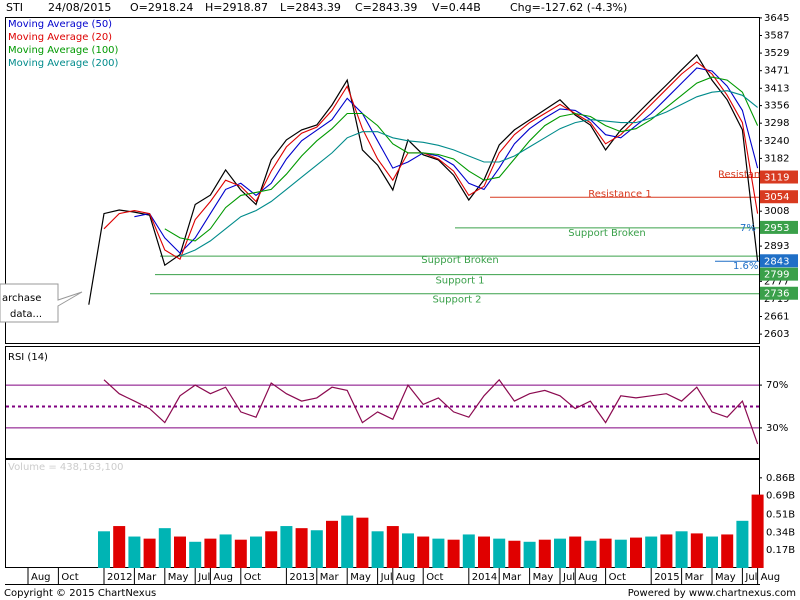 The width and height of the screenshot is (800, 600). What do you see at coordinates (459, 281) in the screenshot?
I see `level-label: Support 1` at bounding box center [459, 281].